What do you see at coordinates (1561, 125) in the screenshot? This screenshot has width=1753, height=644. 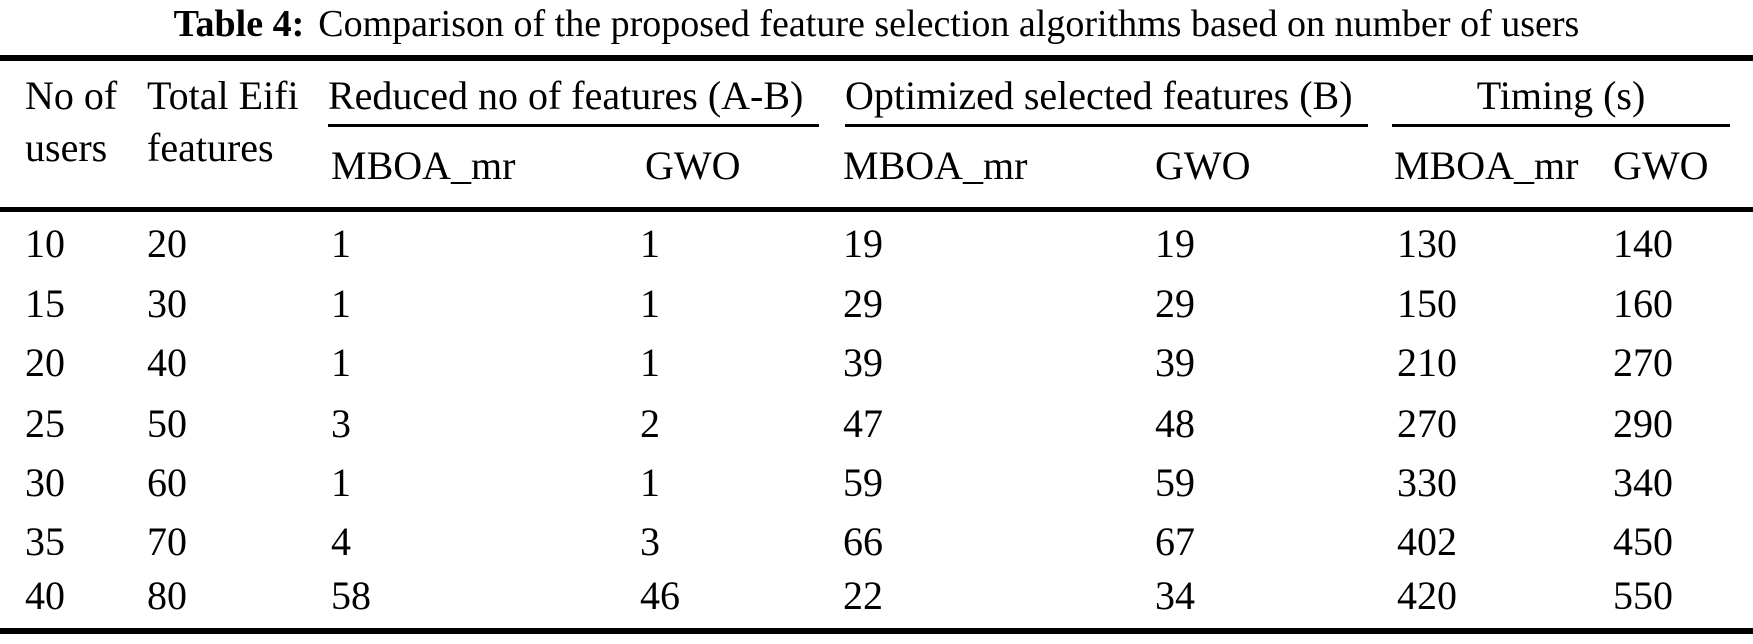 I see `group-underline-timing` at bounding box center [1561, 125].